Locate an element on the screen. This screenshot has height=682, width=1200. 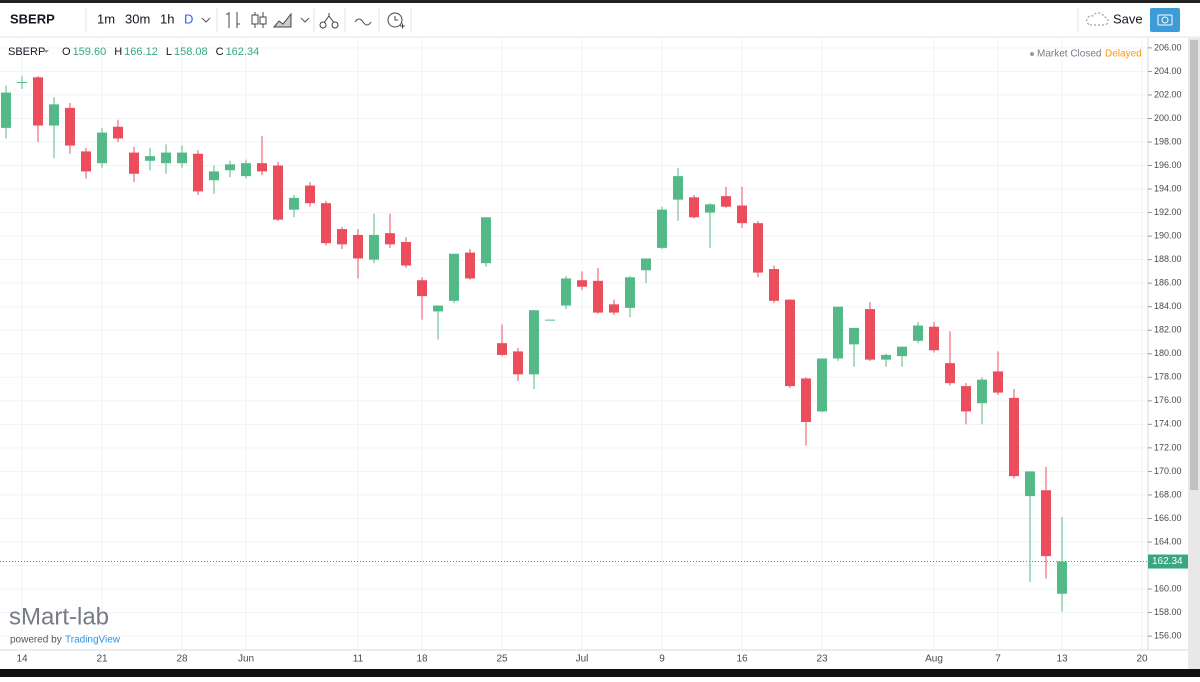
y-tick-label: 204.00 is located at coordinates (1168, 71).